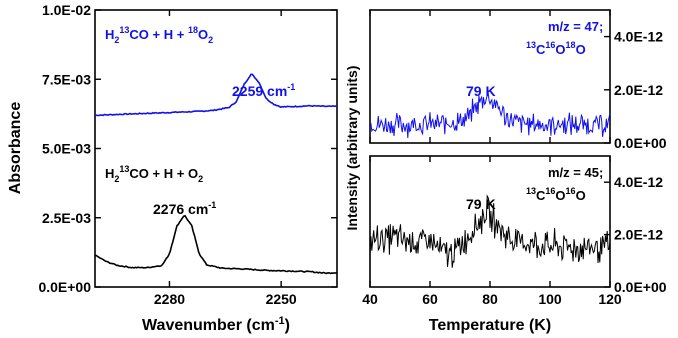  Describe the element at coordinates (184, 208) in the screenshot. I see `annotation-black-peak: 2276 cm-1` at that location.